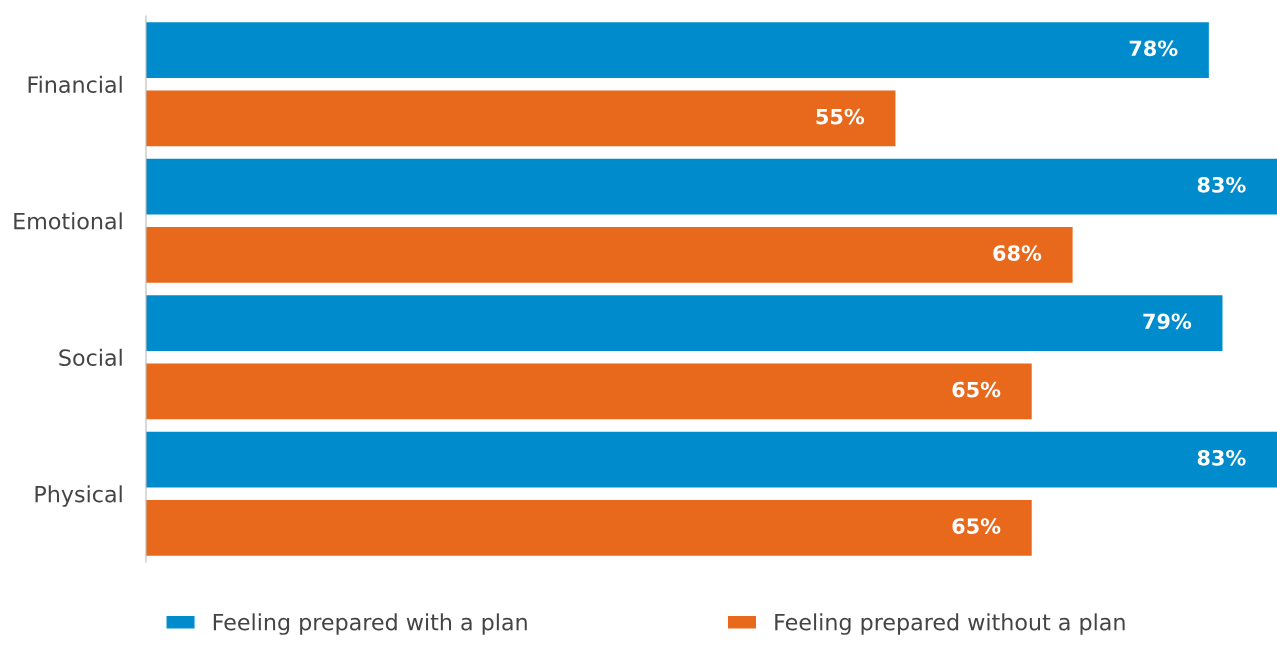 This screenshot has height=648, width=1277. What do you see at coordinates (950, 624) in the screenshot?
I see `legend-label: Feeling prepared without a plan` at bounding box center [950, 624].